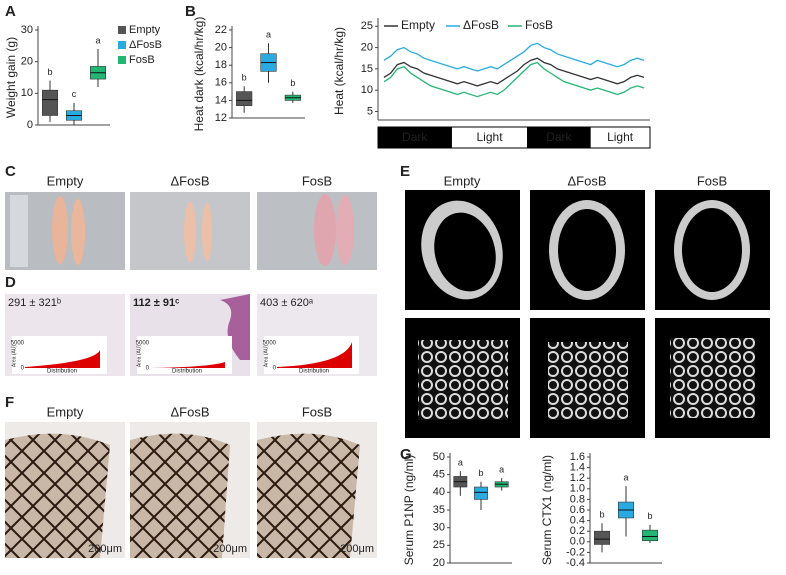  I want to click on y-tick-label: 5, so click(370, 111).